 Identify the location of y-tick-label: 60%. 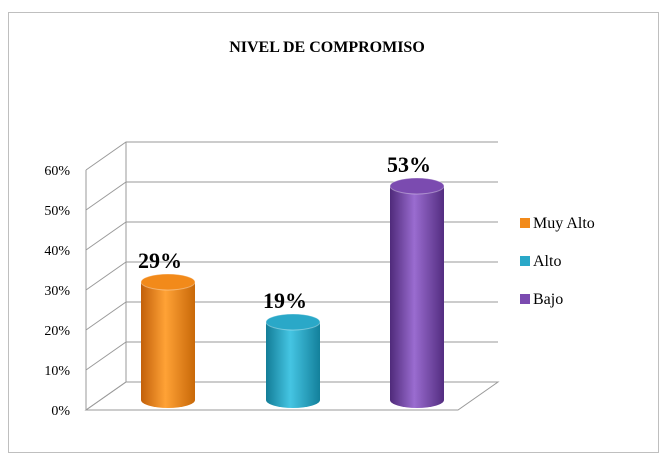
(57, 171).